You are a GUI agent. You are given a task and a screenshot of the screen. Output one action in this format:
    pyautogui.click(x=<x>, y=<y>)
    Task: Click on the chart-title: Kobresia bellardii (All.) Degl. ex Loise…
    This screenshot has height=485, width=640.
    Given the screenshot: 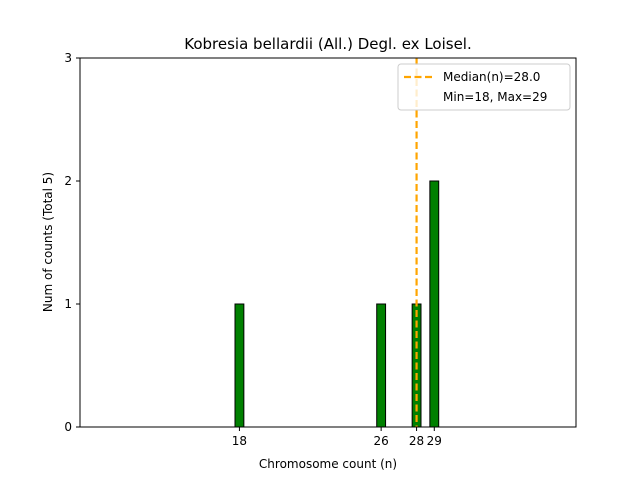 What is the action you would take?
    pyautogui.click(x=327, y=44)
    